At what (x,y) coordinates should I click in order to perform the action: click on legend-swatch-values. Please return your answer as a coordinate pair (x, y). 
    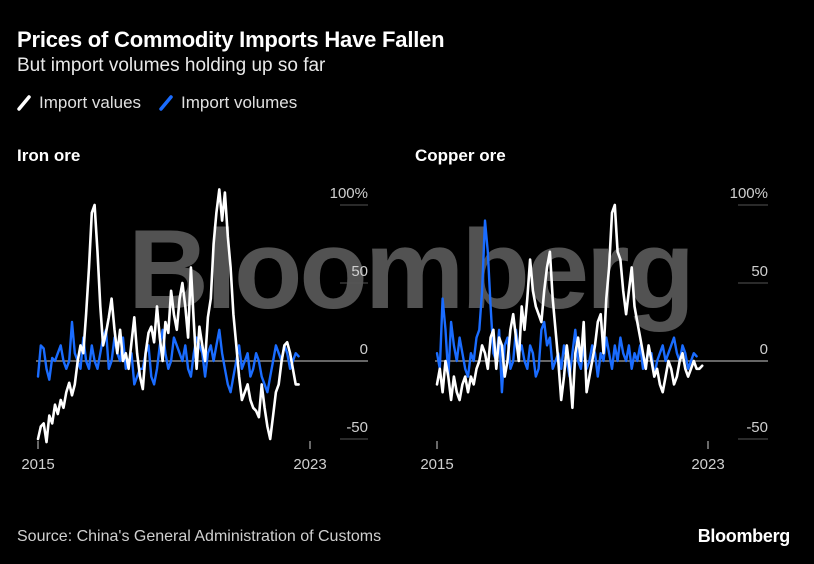
    Looking at the image, I should click on (24, 103).